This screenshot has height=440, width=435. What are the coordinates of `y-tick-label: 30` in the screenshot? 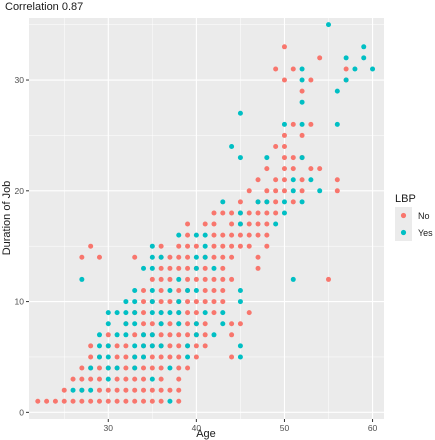 It's located at (20, 80).